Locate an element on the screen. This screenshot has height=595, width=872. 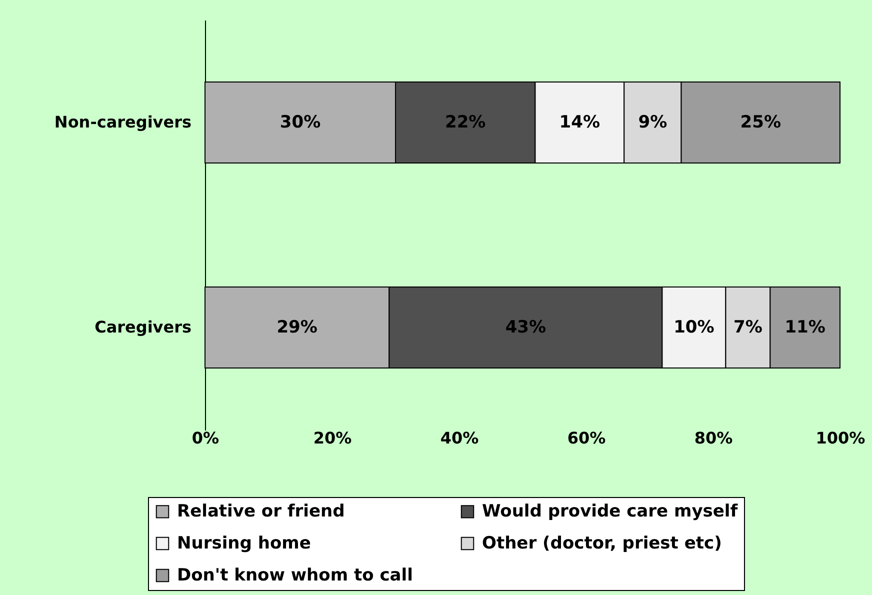
data-label: 43% is located at coordinates (525, 328).